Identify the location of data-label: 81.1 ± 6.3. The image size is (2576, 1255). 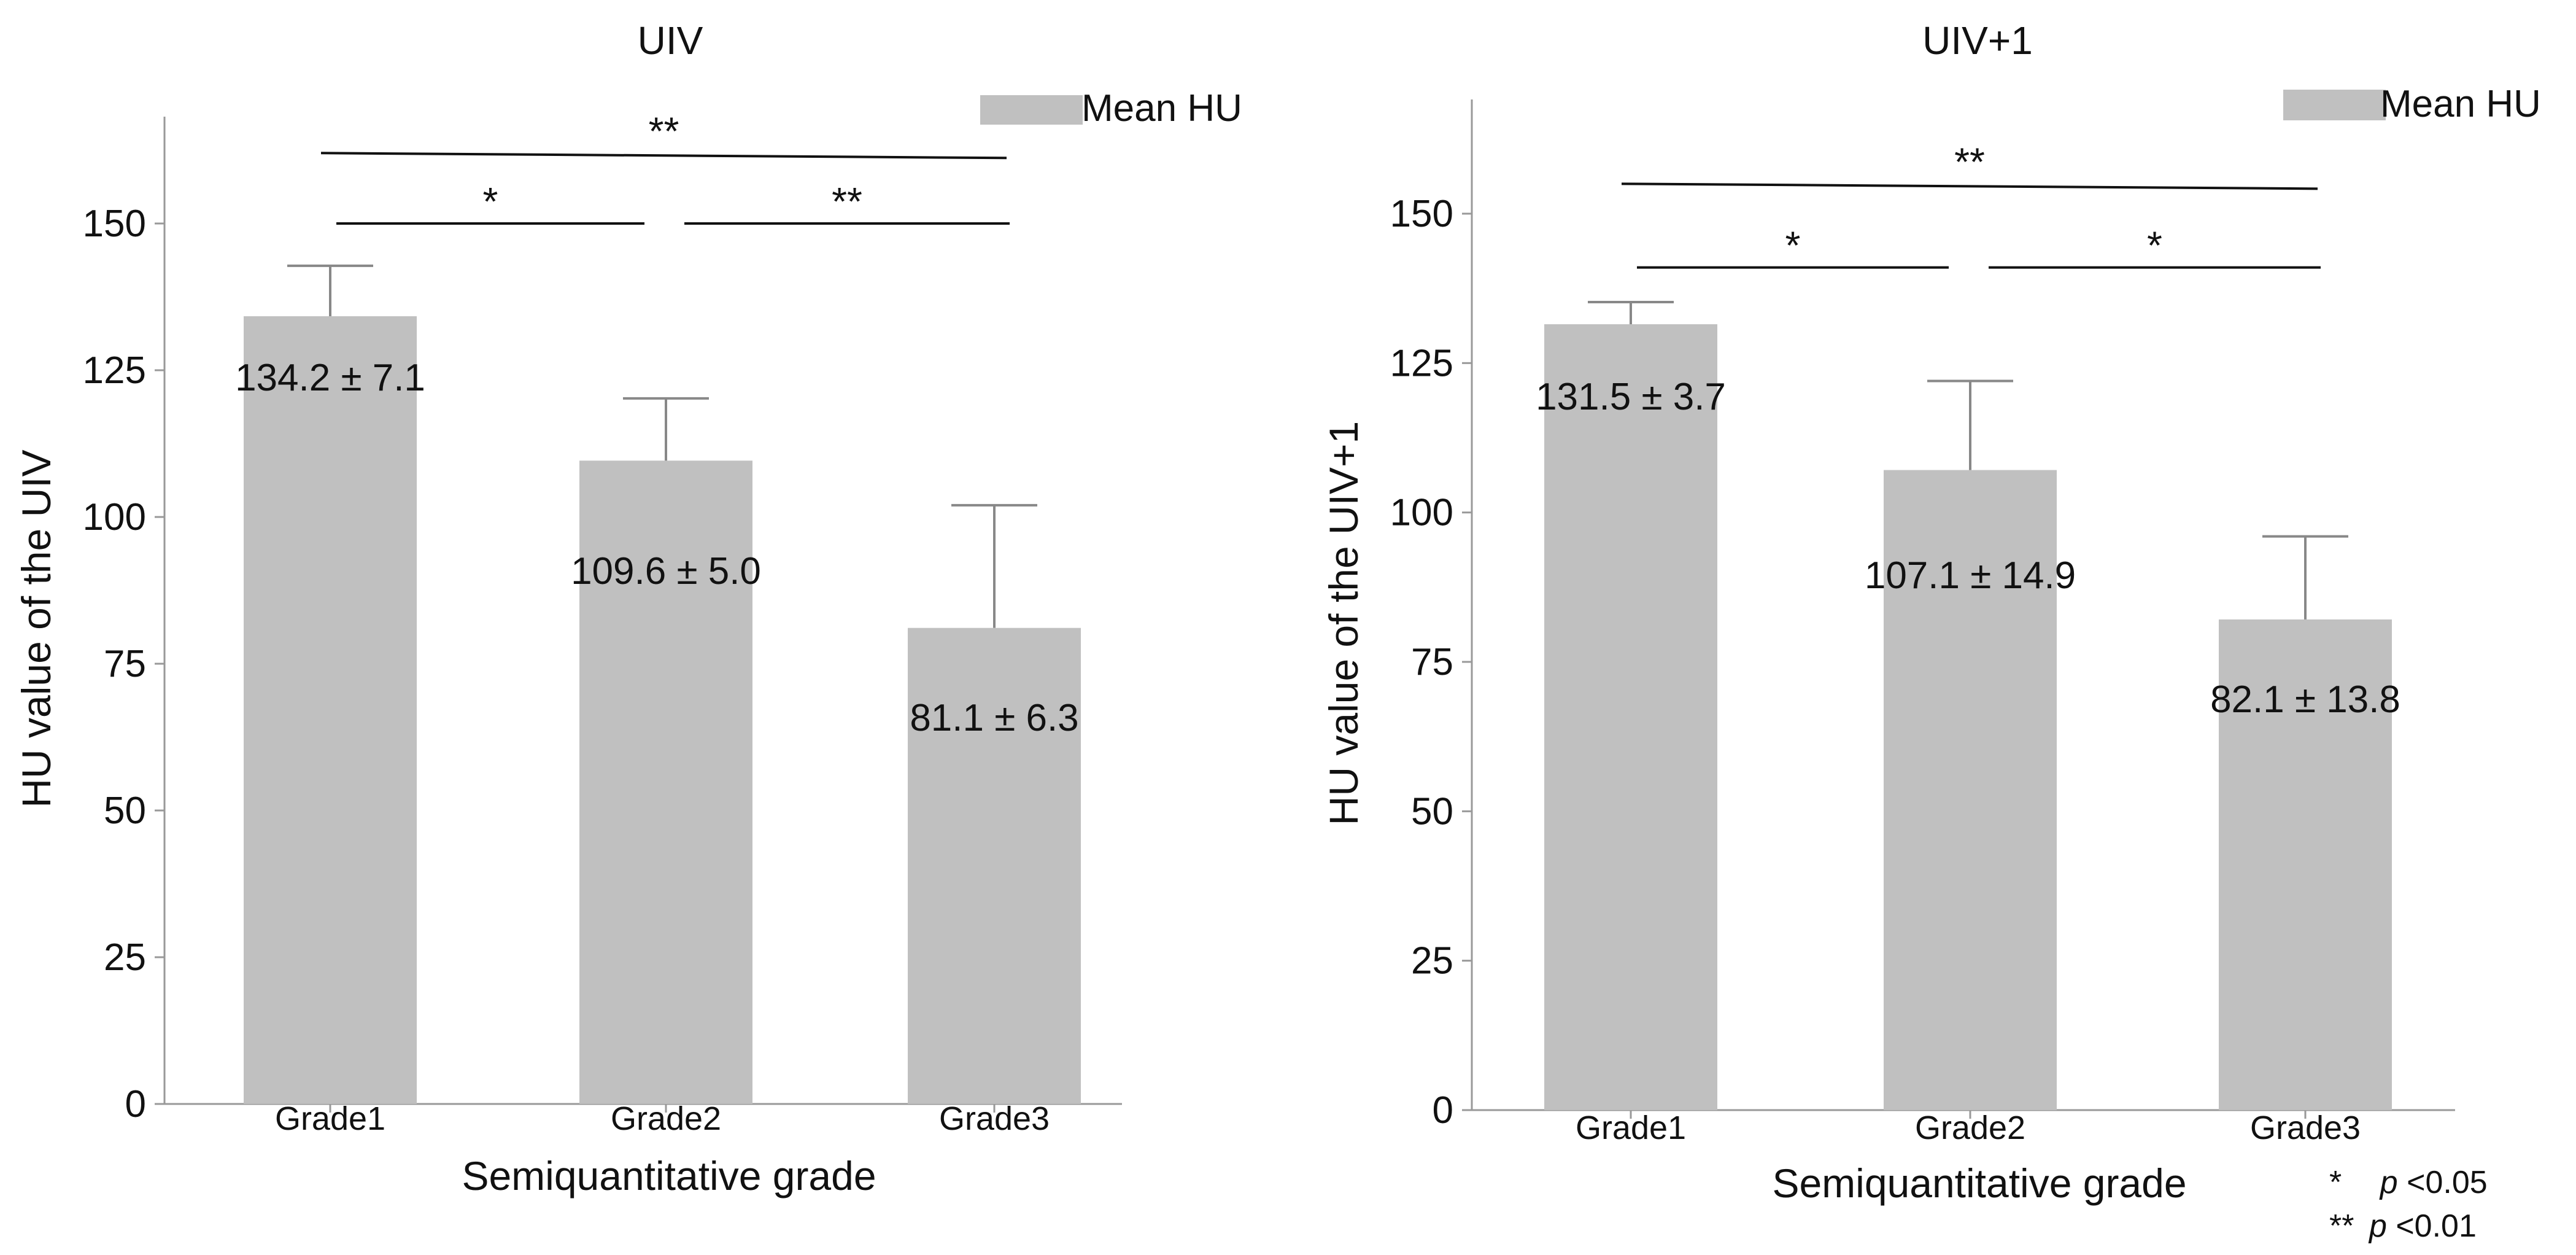
(994, 718).